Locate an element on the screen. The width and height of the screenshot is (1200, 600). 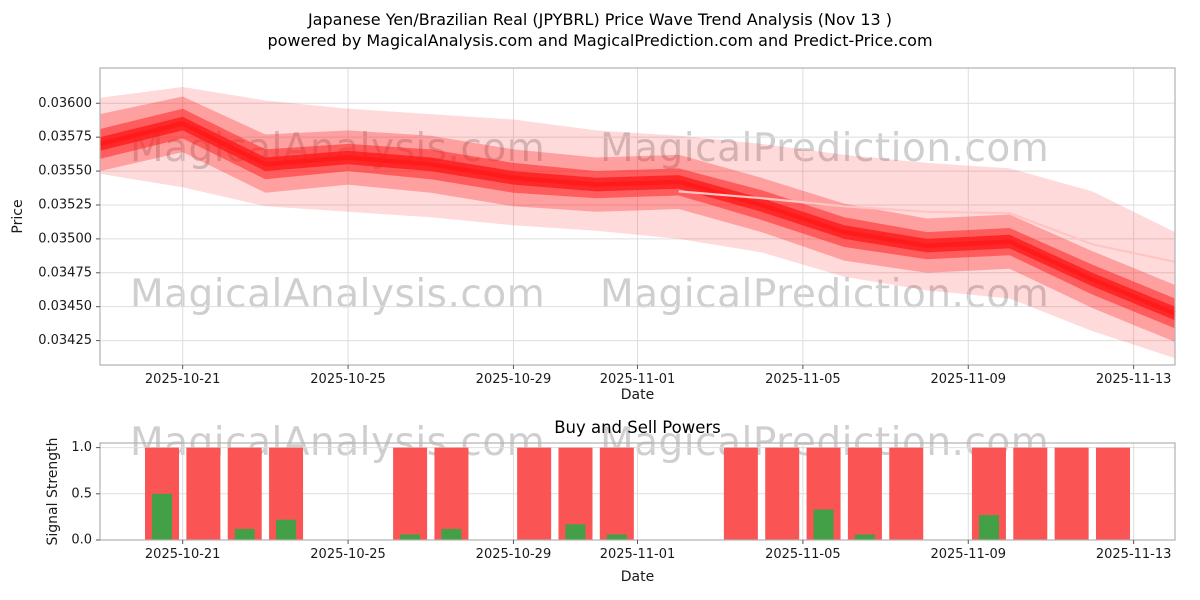
y-tick-label: 0.03600 is located at coordinates (65, 103).